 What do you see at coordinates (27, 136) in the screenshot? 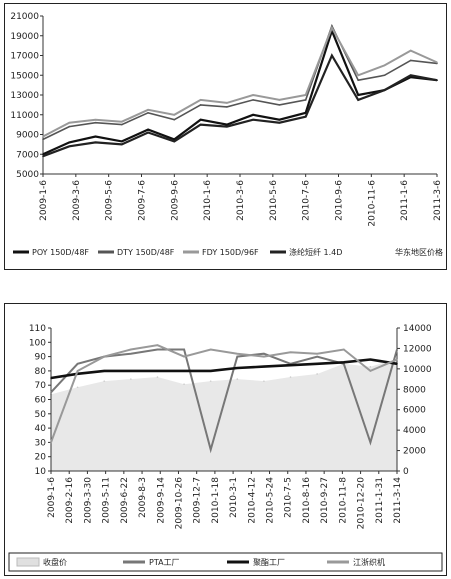
I see `y-tick-label: 9000` at bounding box center [27, 136].